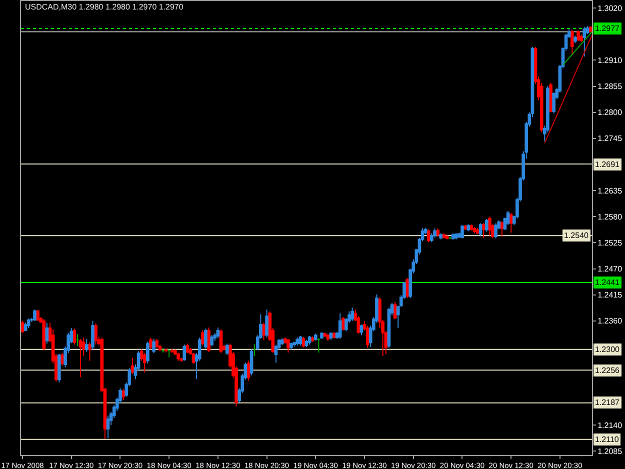 This screenshot has width=625, height=469. Describe the element at coordinates (607, 28) in the screenshot. I see `ref-line-label: 1.2977` at that location.